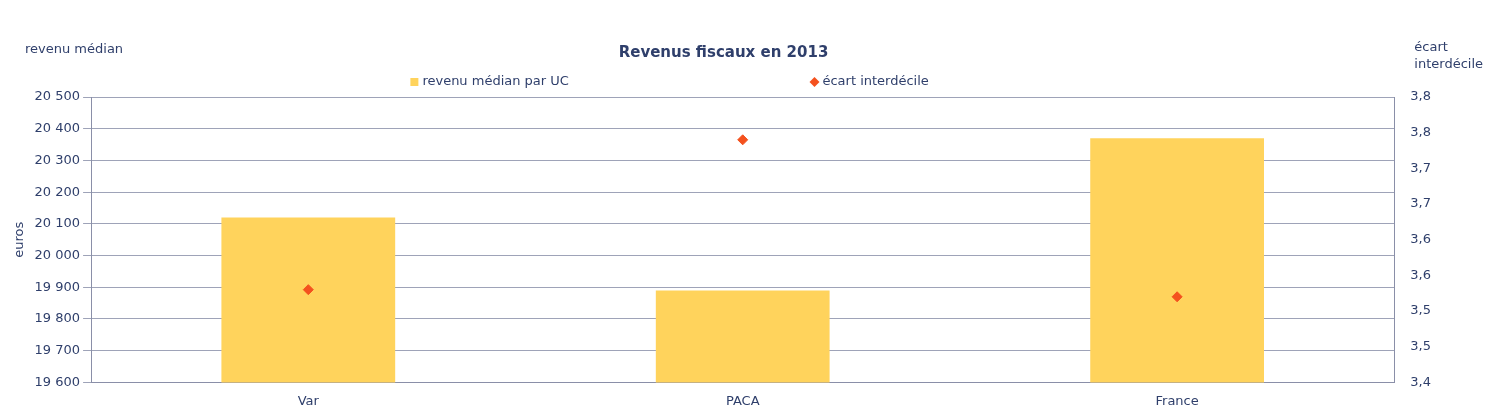  I want to click on y-tick-label: 20 000, so click(57, 254).